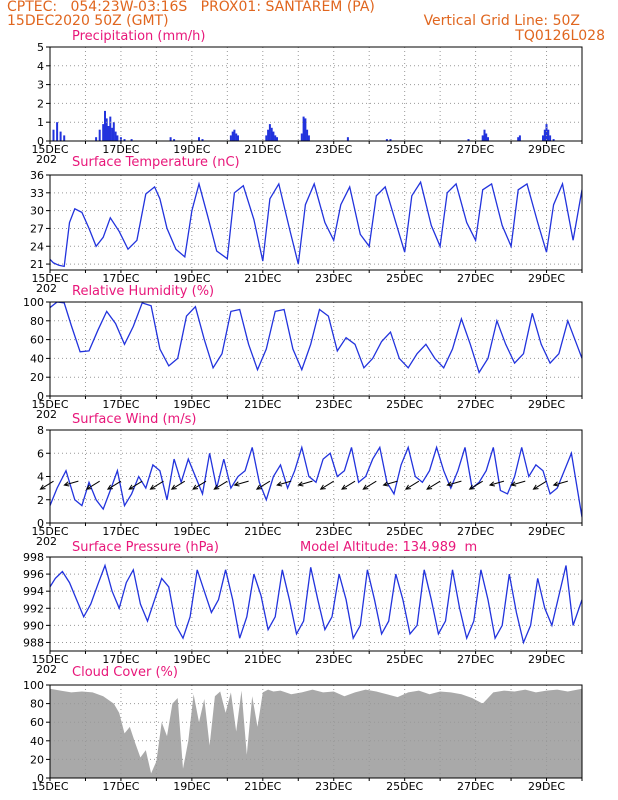  What do you see at coordinates (546, 659) in the screenshot?
I see `pressure-xtick-label: 29DEC` at bounding box center [546, 659].